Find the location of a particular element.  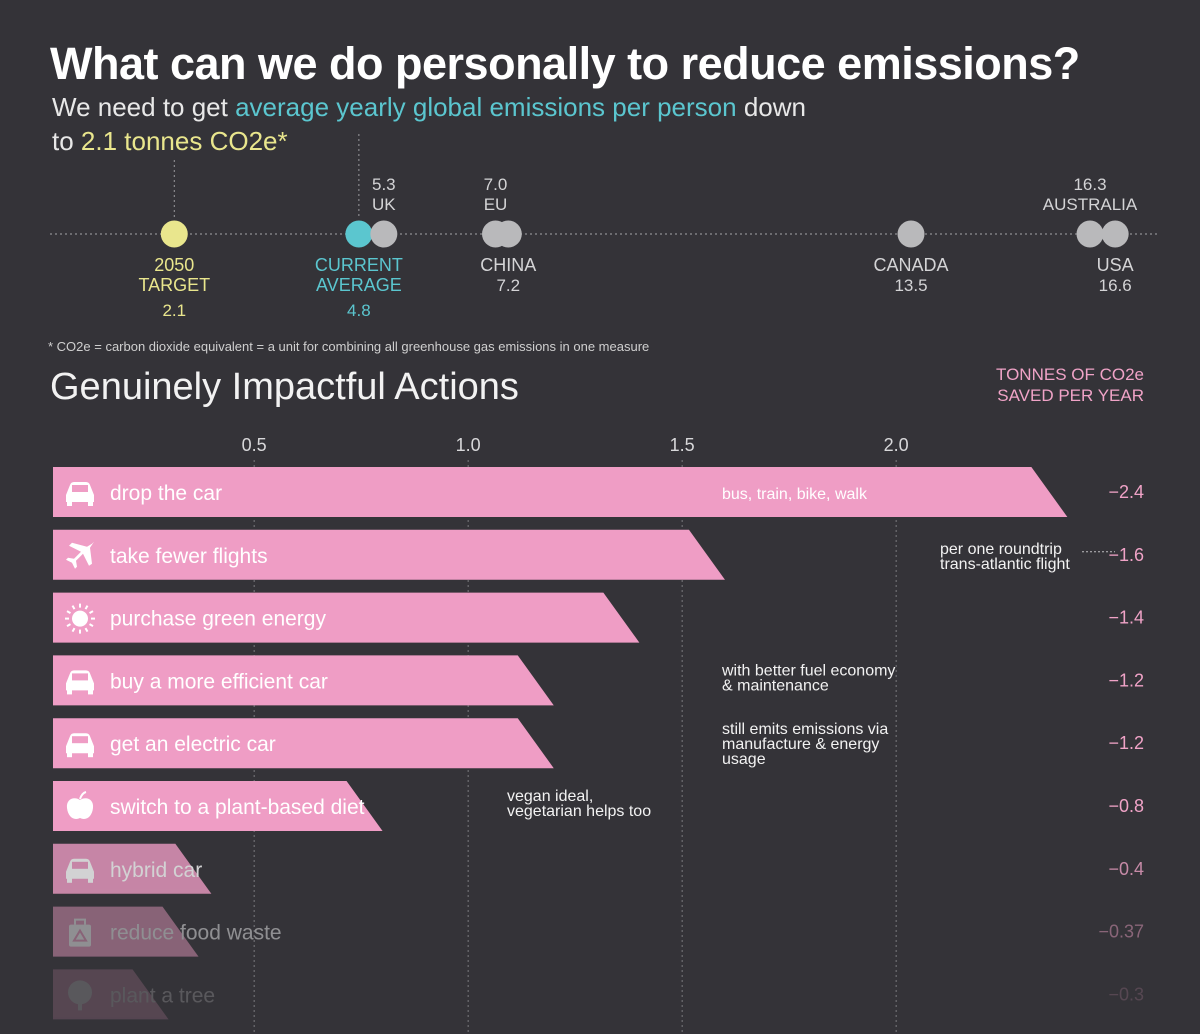

bar-value-label: −1.6 is located at coordinates (1126, 555).